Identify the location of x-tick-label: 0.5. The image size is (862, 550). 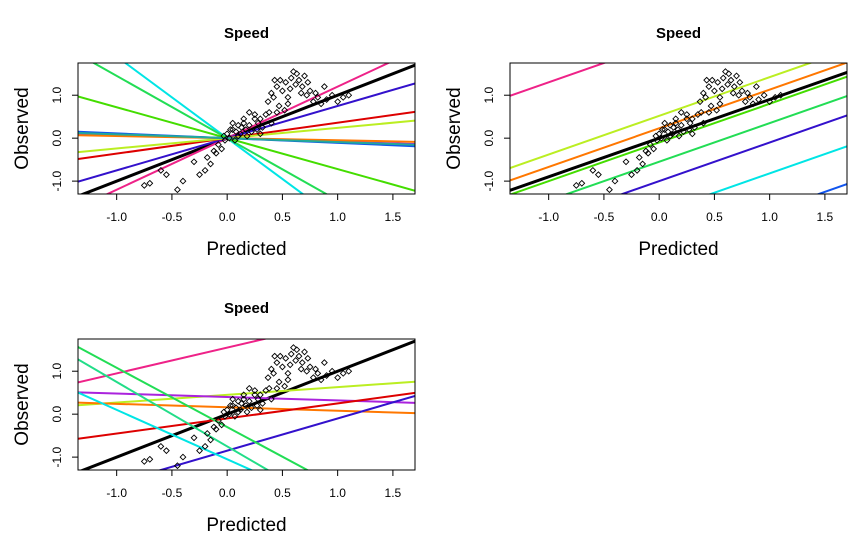
(282, 217).